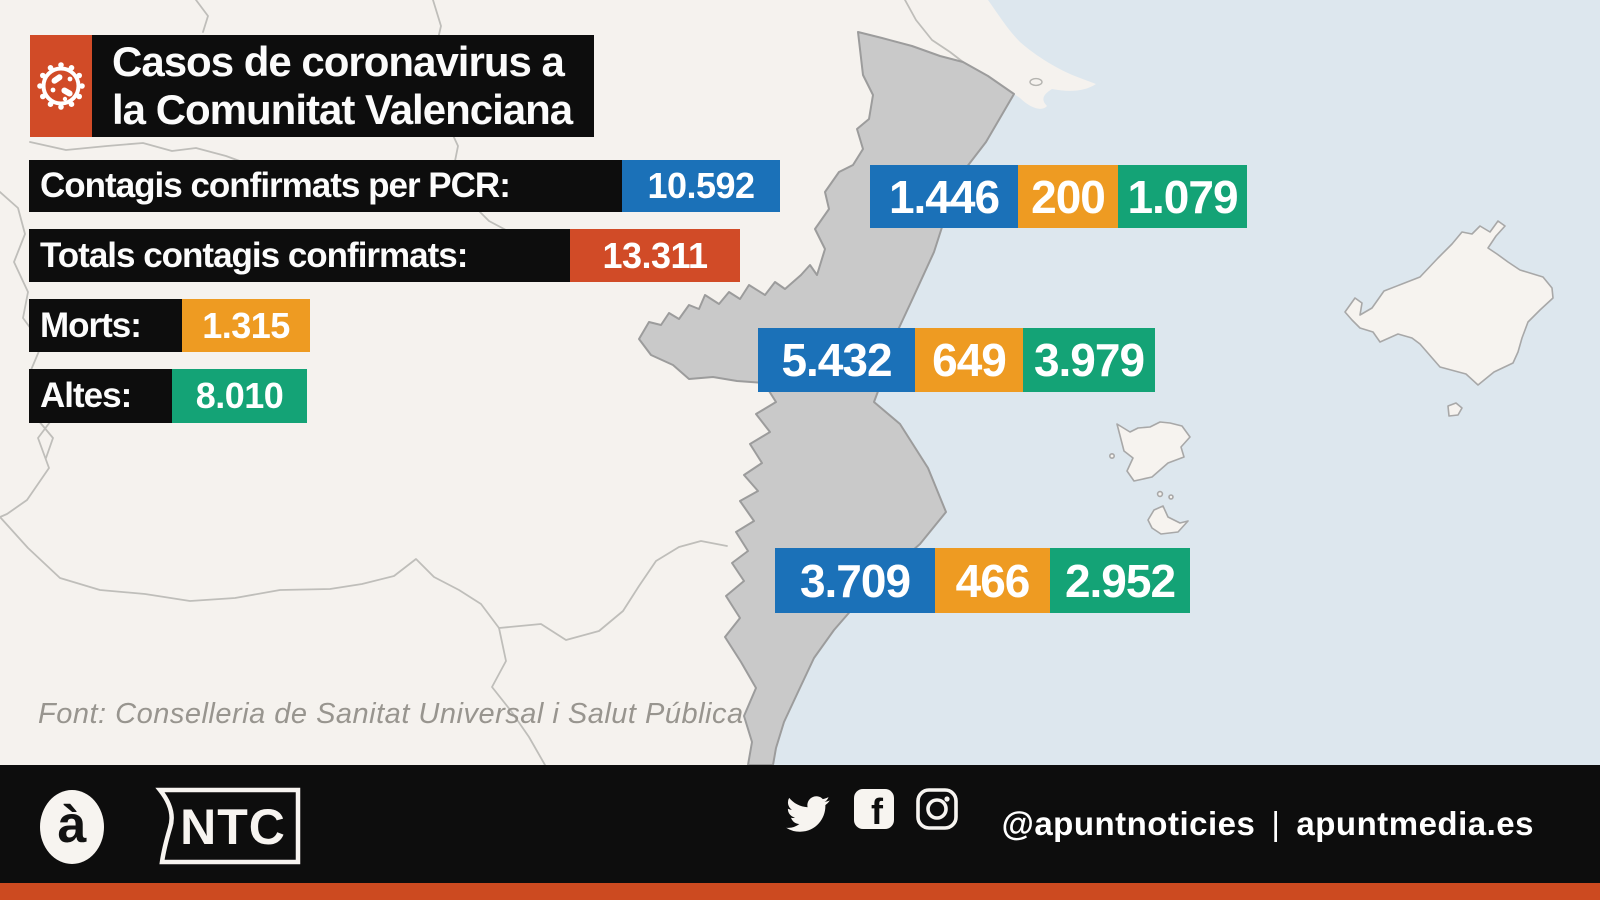 This screenshot has height=900, width=1600. I want to click on balearic-islands, so click(1331, 377).